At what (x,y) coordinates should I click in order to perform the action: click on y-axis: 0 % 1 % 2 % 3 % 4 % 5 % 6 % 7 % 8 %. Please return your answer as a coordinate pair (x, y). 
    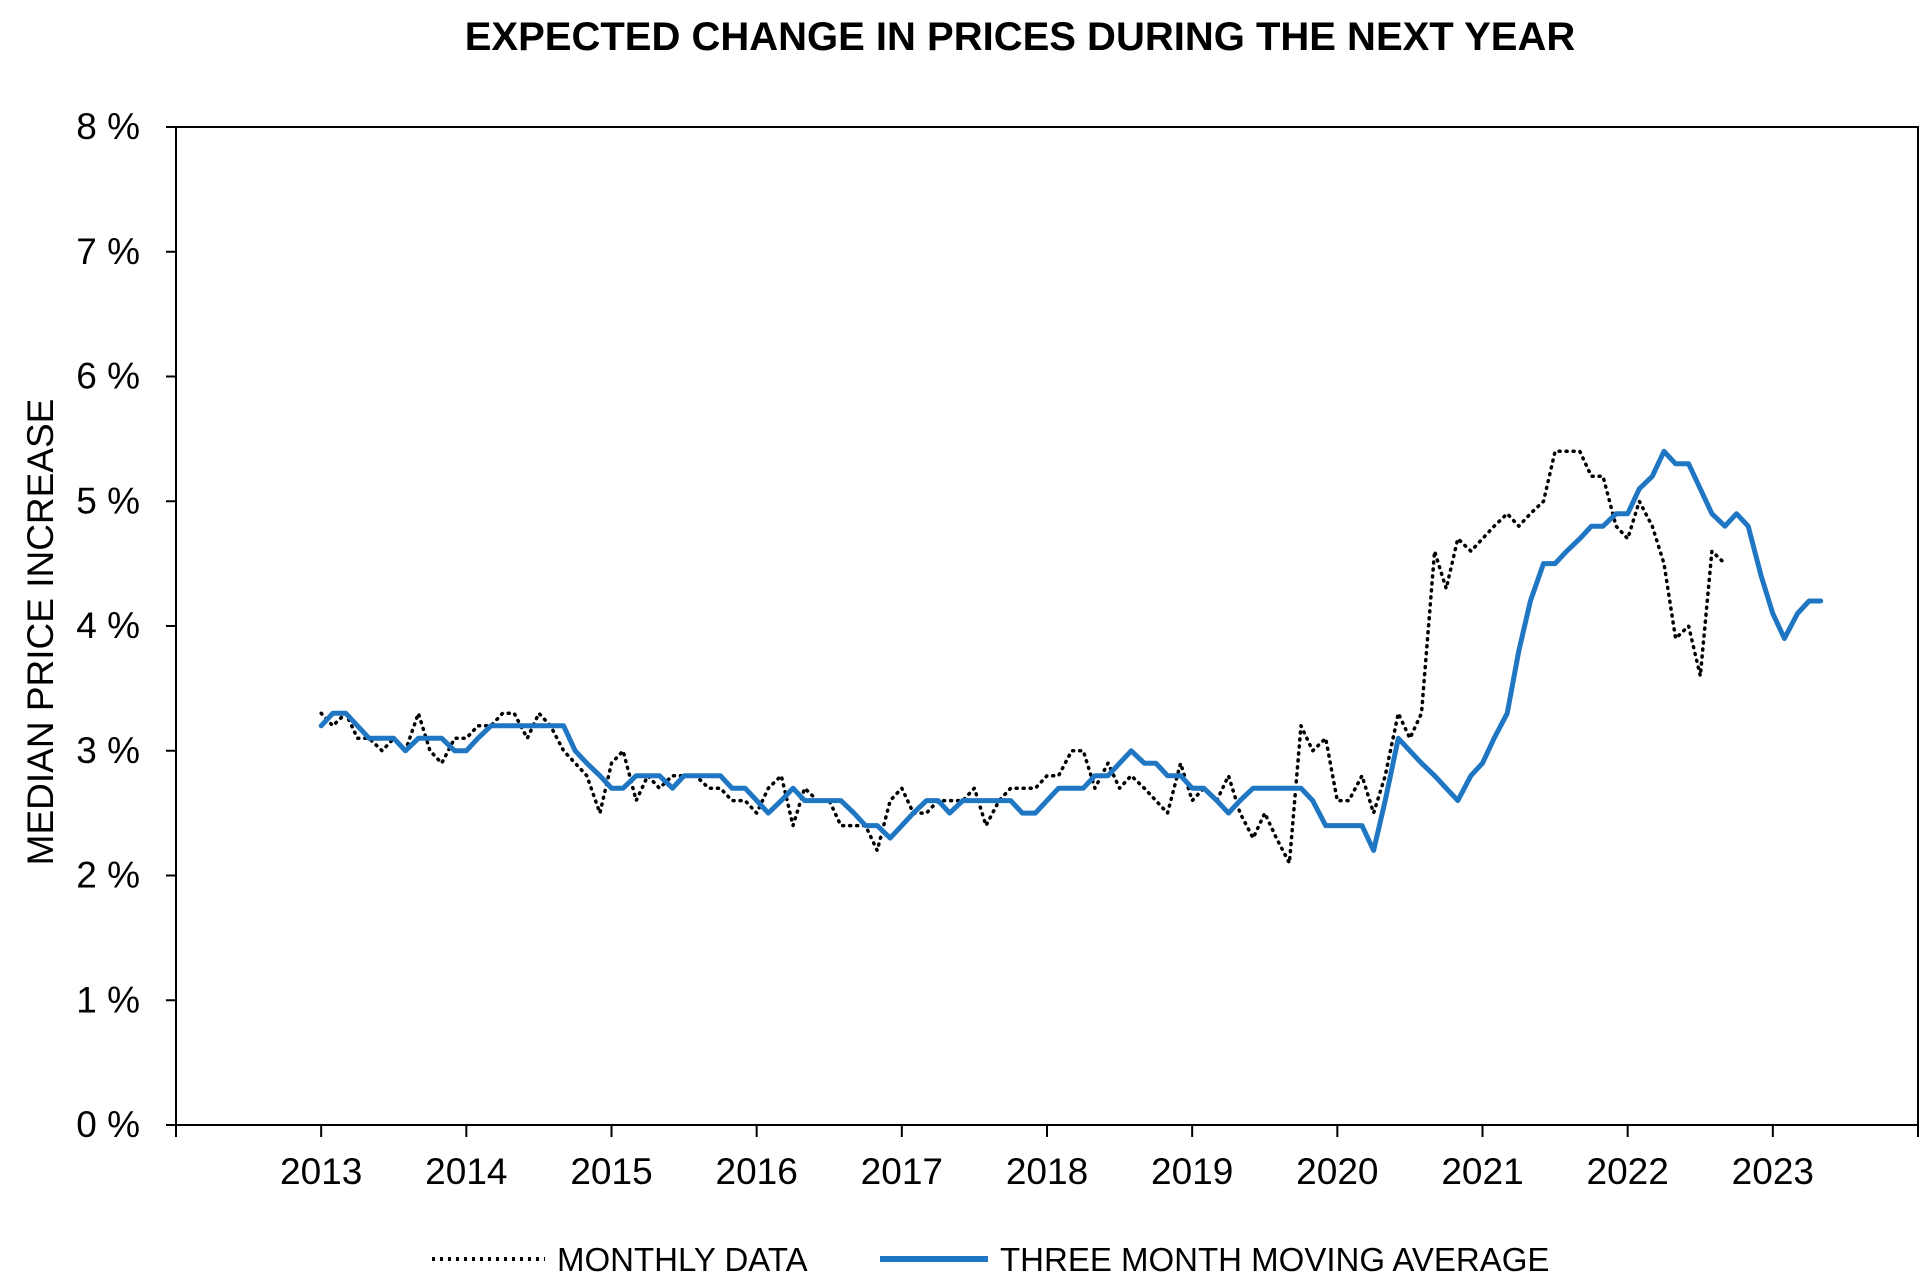
    Looking at the image, I should click on (126, 625).